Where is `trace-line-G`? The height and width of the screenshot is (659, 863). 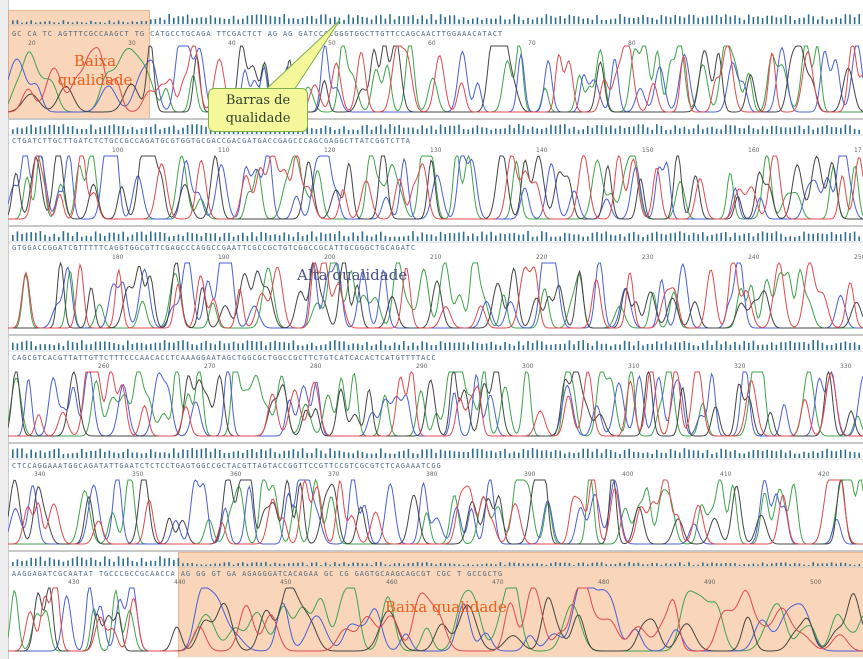 trace-line-G is located at coordinates (435, 403).